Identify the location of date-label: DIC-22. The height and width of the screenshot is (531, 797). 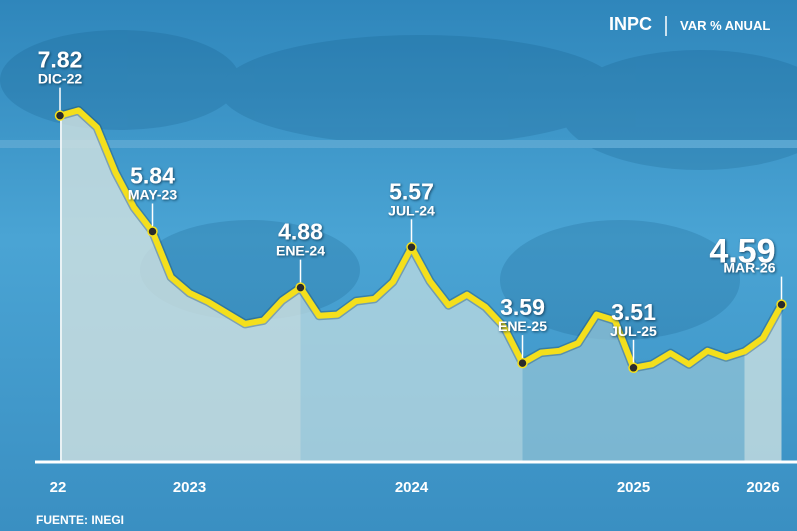
(60, 79).